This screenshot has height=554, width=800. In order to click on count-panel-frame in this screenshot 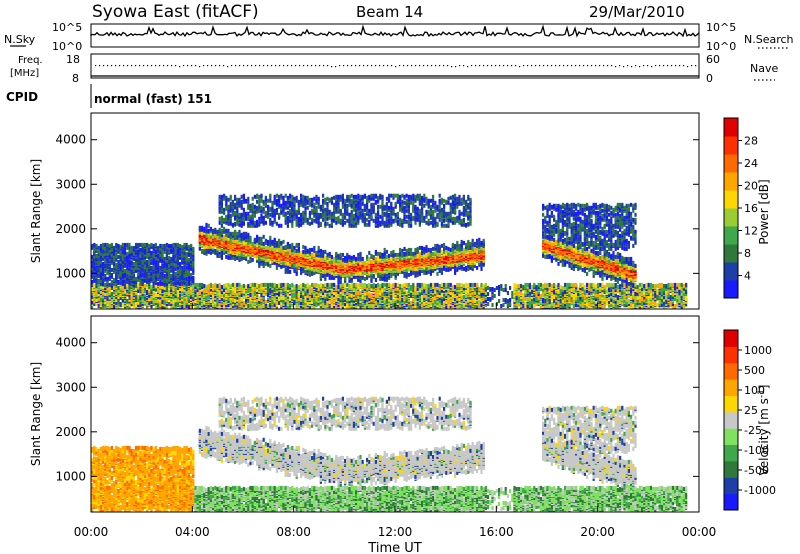, I will do `click(395, 35)`.